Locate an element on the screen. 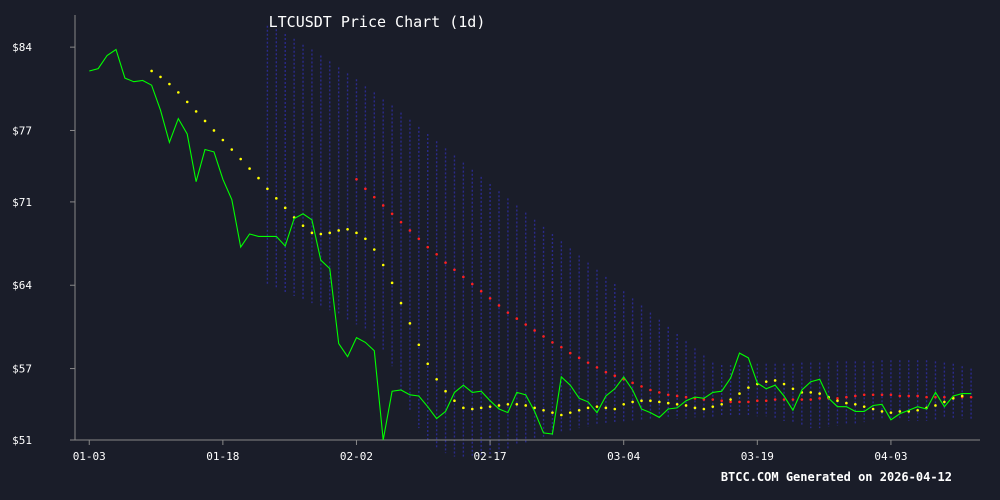 This screenshot has height=500, width=1000. y-tick-label: $57 is located at coordinates (22, 369).